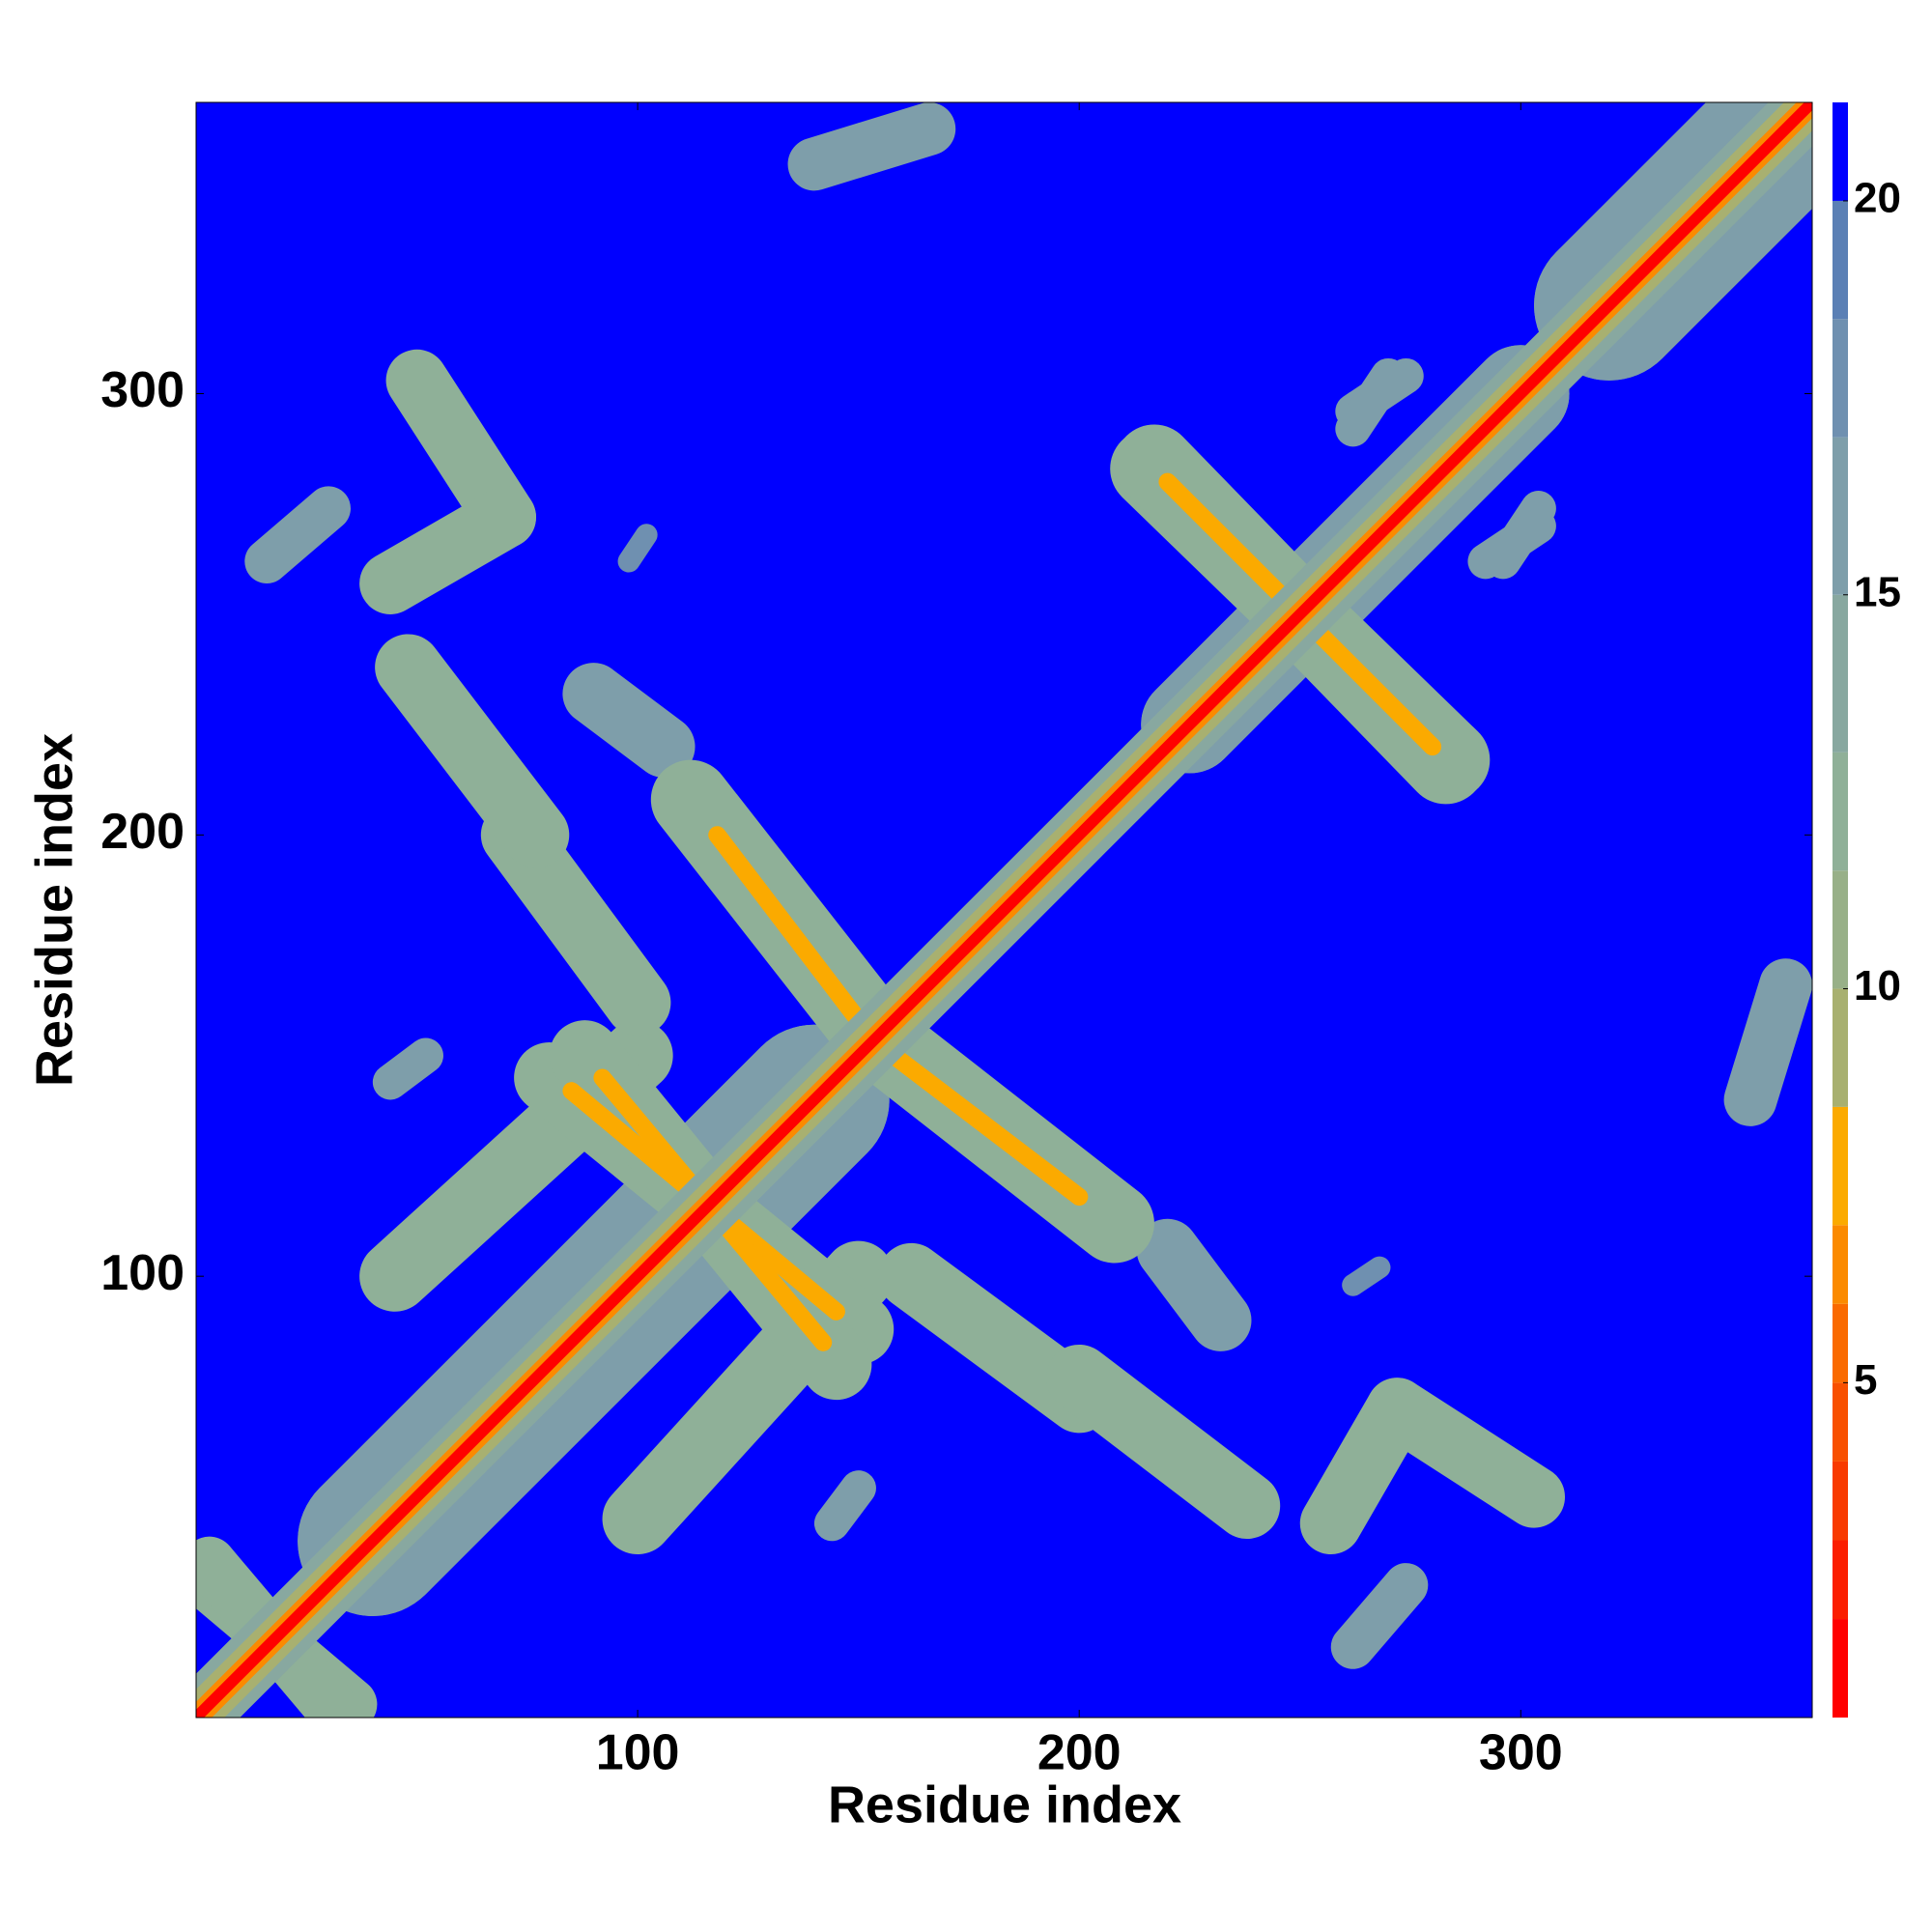  Describe the element at coordinates (1521, 1753) in the screenshot. I see `x-tick-label: 300` at that location.